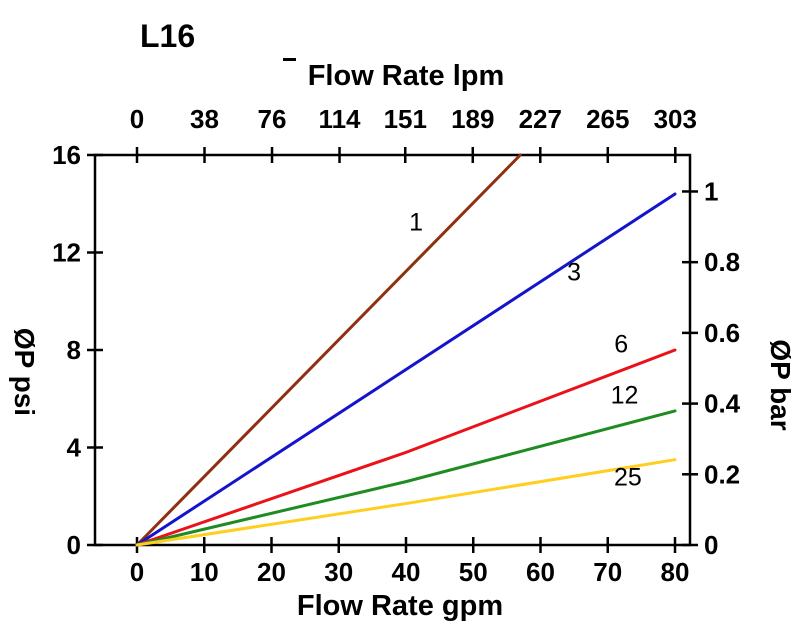  Describe the element at coordinates (340, 119) in the screenshot. I see `top-tick-label: 114` at that location.